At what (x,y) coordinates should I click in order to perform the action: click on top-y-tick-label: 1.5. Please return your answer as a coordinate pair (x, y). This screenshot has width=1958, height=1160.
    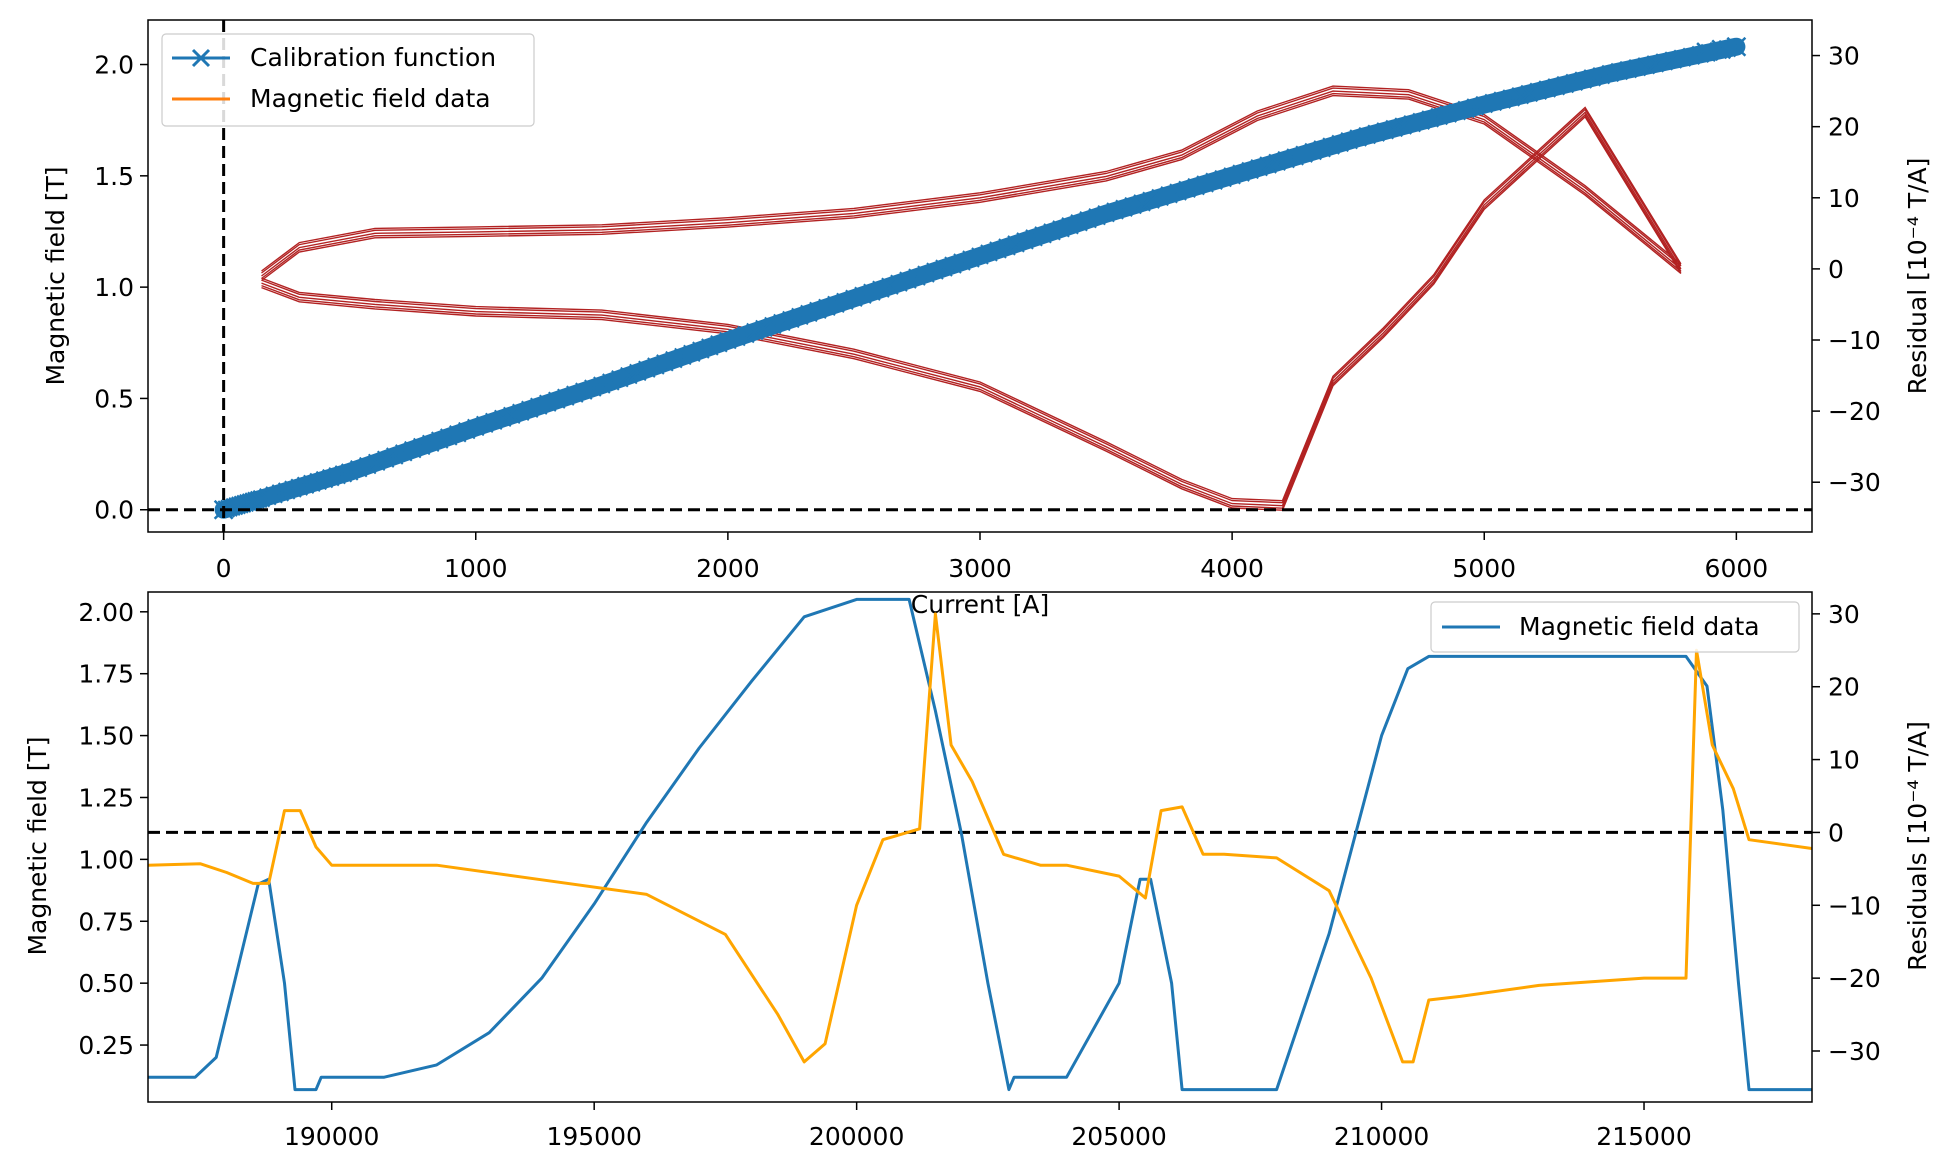
    Looking at the image, I should click on (114, 176).